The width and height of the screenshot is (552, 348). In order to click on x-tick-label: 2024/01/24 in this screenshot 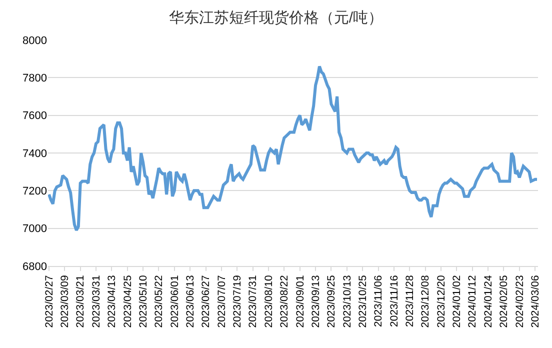, I will do `click(488, 301)`.